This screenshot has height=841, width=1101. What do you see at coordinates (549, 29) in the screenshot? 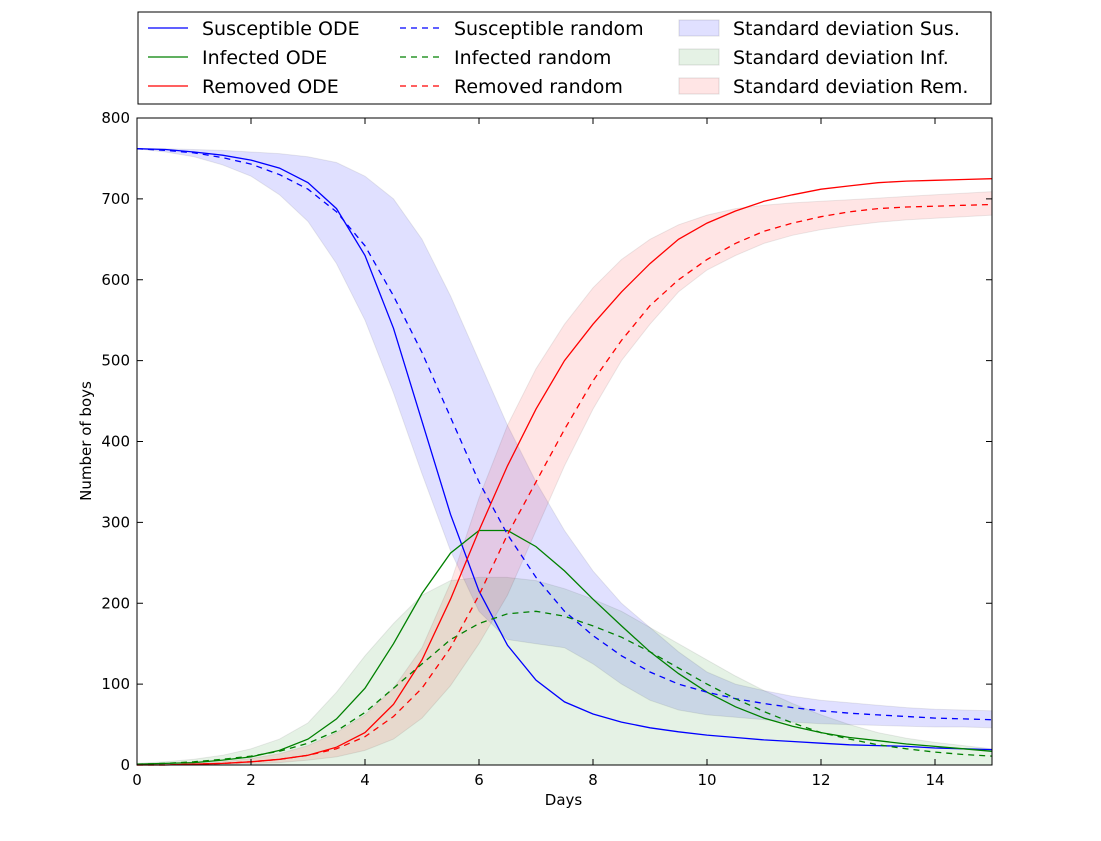
I see `legend-label-susceptible-random: Susceptible random` at bounding box center [549, 29].